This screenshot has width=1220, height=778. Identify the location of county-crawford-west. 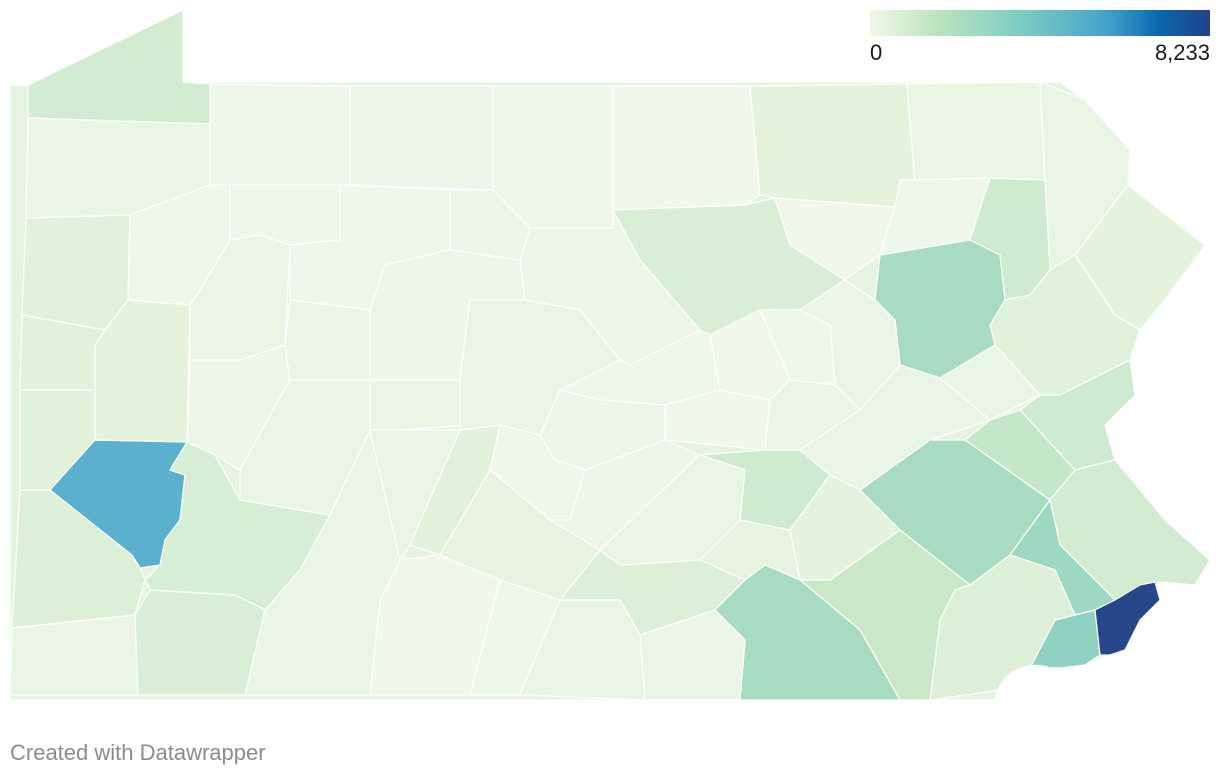
(76, 272).